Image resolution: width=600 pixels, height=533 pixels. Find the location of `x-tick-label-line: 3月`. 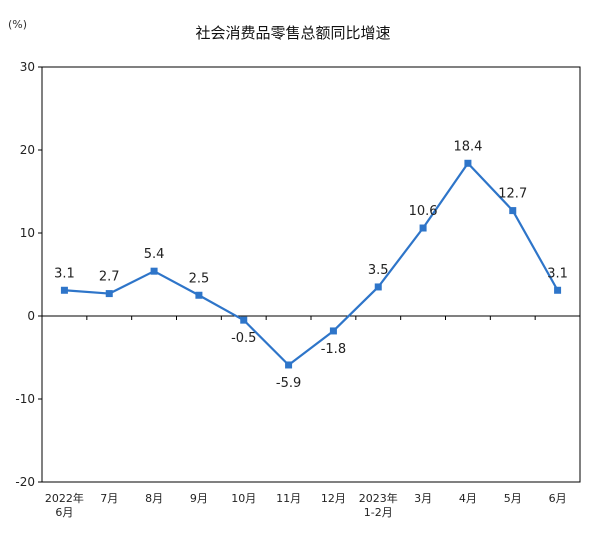

x-tick-label-line: 3月 is located at coordinates (423, 498).